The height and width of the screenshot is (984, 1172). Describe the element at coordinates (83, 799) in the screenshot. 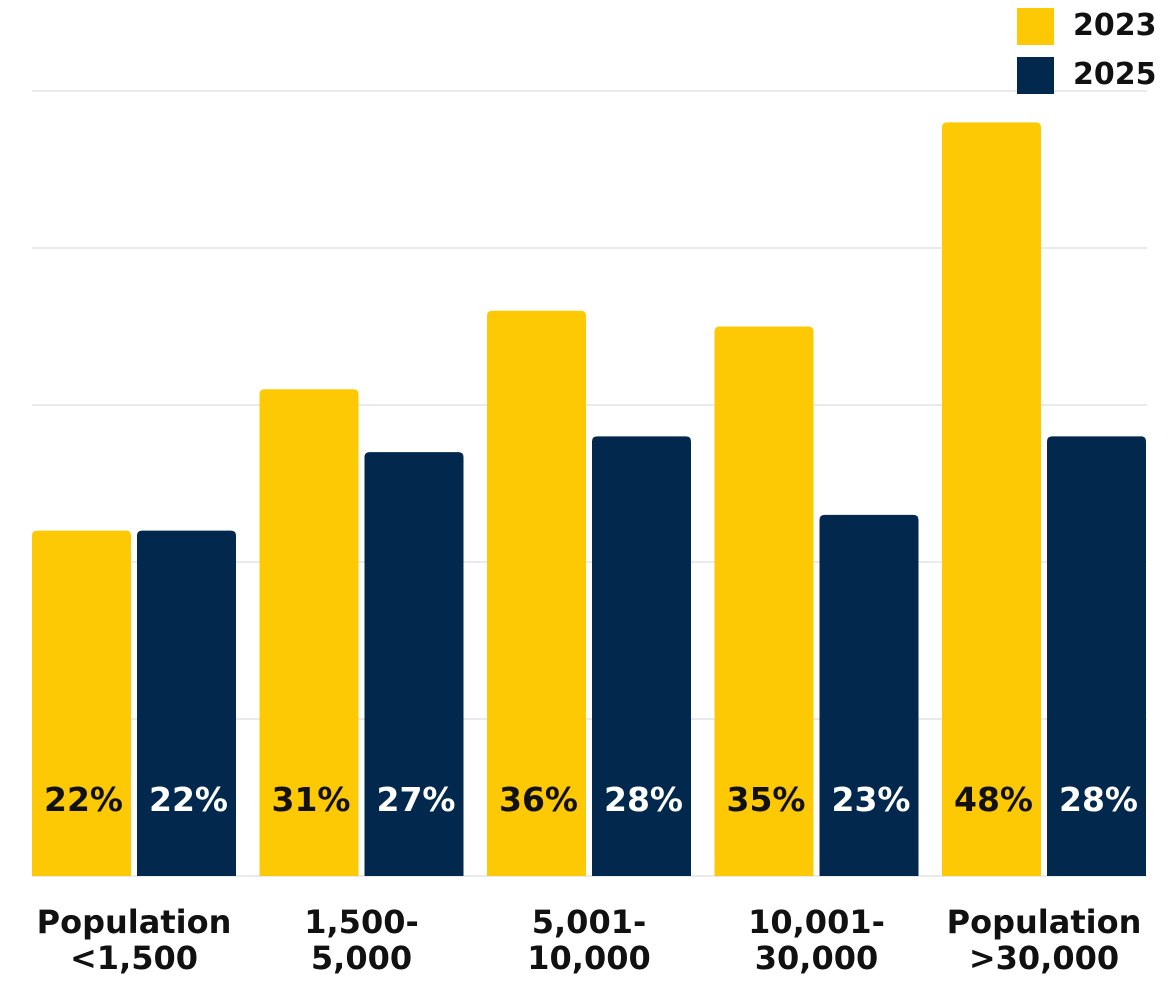

I see `data-label-2023-0: 22%` at that location.